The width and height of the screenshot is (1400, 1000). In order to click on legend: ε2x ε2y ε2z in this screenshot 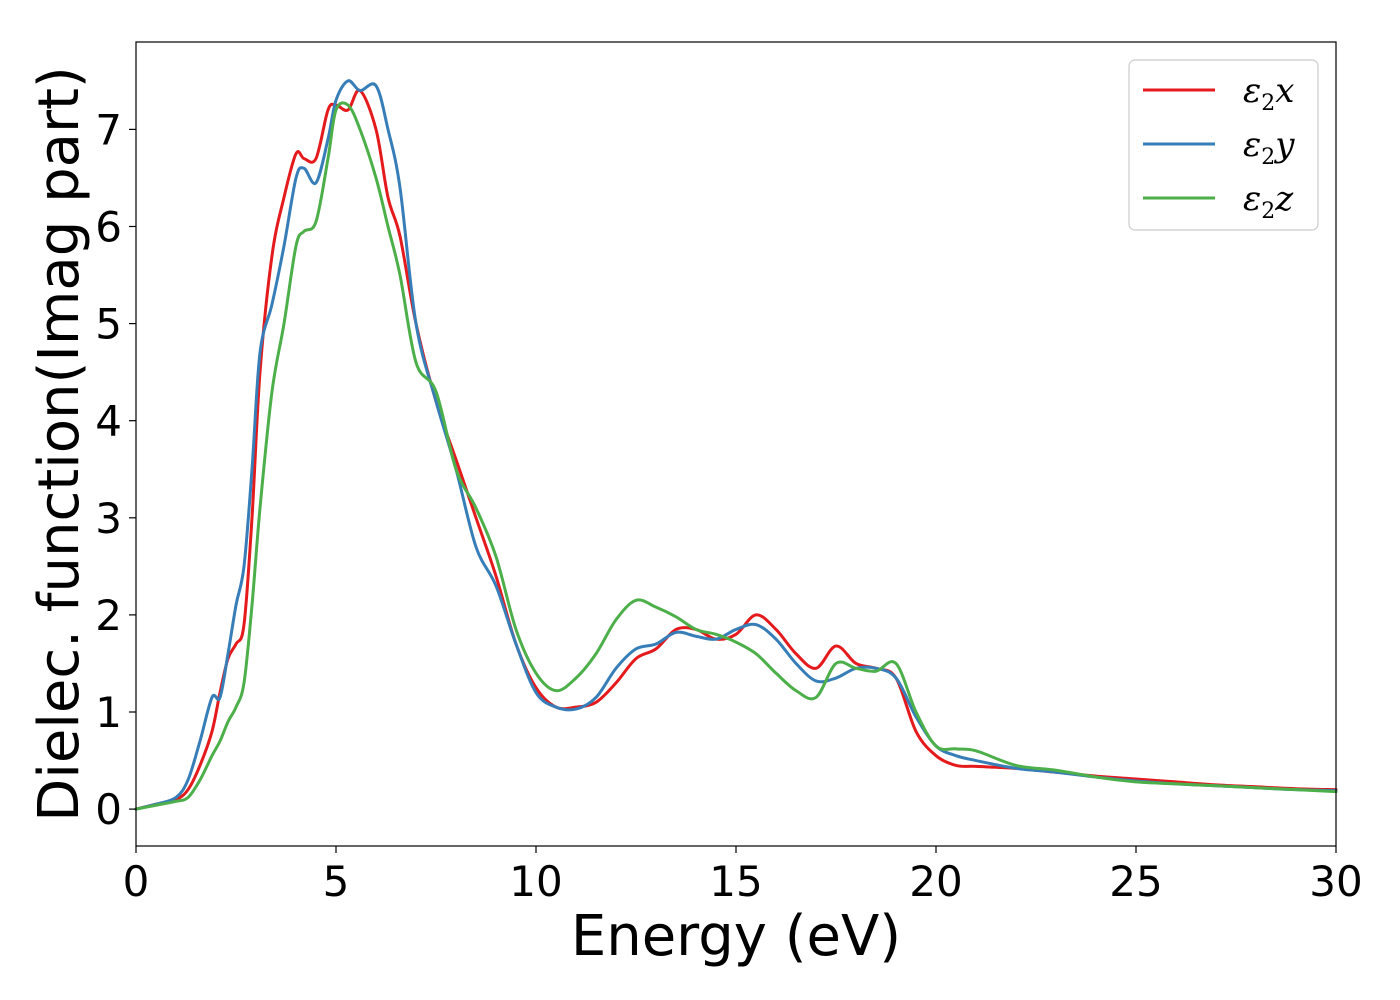, I will do `click(1223, 145)`.